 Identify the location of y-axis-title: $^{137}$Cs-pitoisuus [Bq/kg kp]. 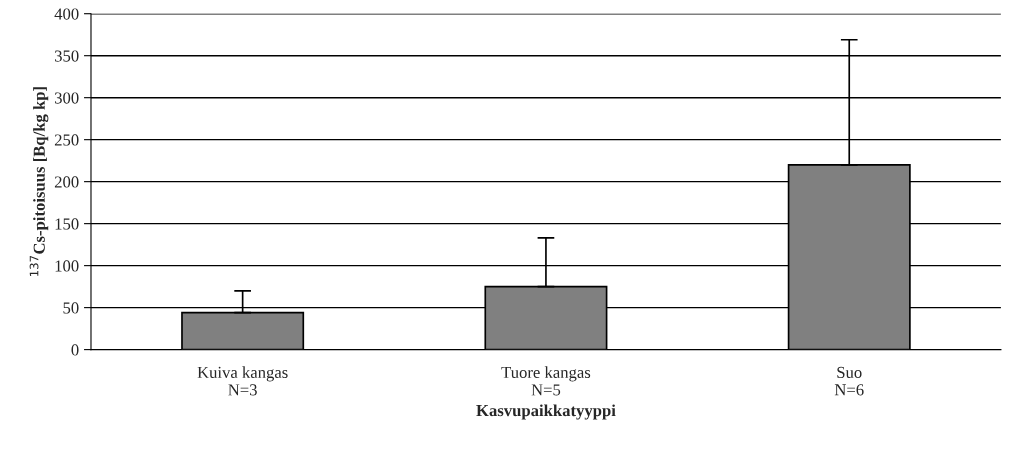
(39, 181).